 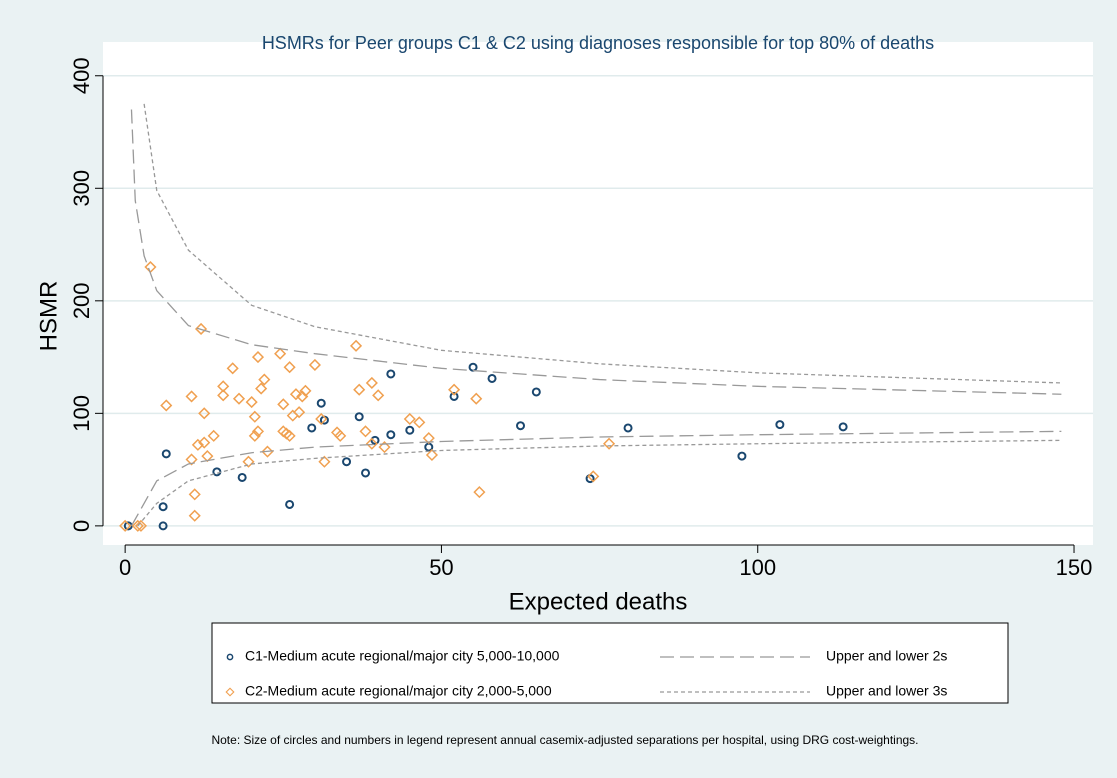 I want to click on x-tick-label: 50, so click(x=441, y=567).